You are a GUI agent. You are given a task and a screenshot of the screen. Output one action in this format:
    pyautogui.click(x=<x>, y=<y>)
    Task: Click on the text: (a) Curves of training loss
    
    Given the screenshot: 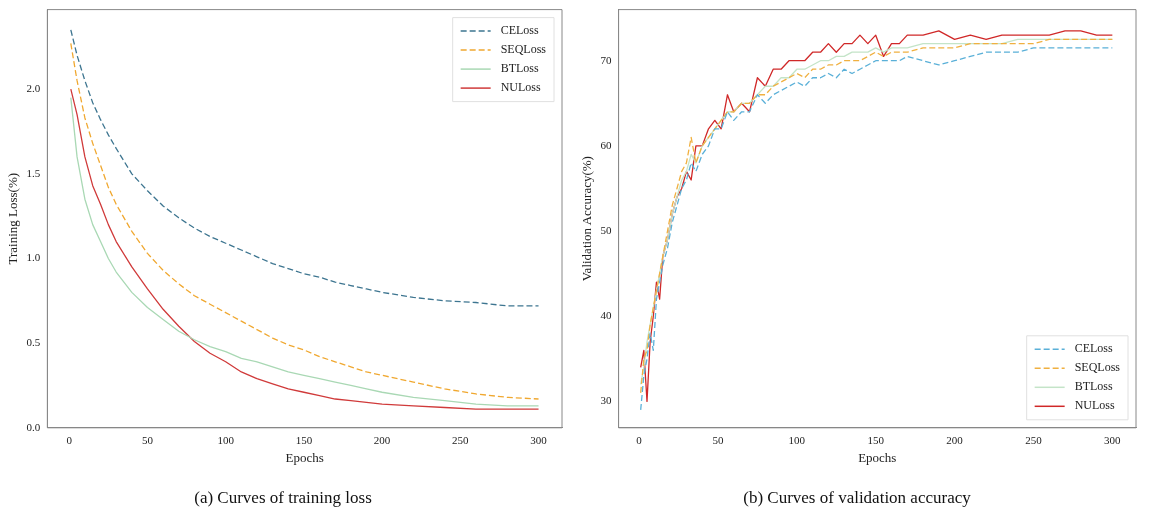 What is the action you would take?
    pyautogui.click(x=283, y=498)
    